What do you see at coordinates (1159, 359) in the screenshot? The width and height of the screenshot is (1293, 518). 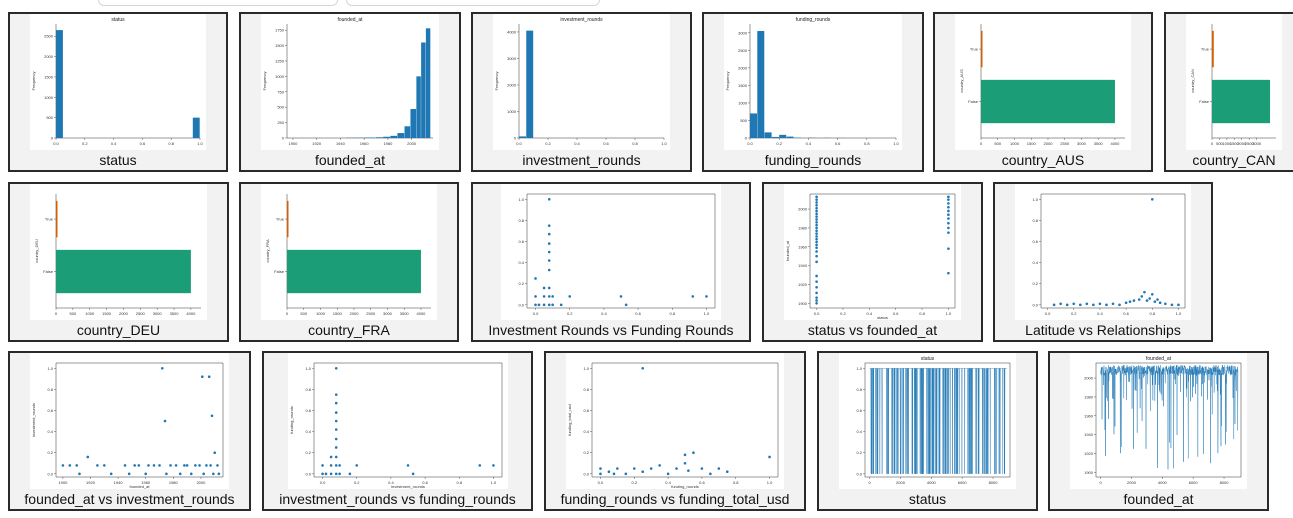 I see `chart-title: founded_at` at bounding box center [1159, 359].